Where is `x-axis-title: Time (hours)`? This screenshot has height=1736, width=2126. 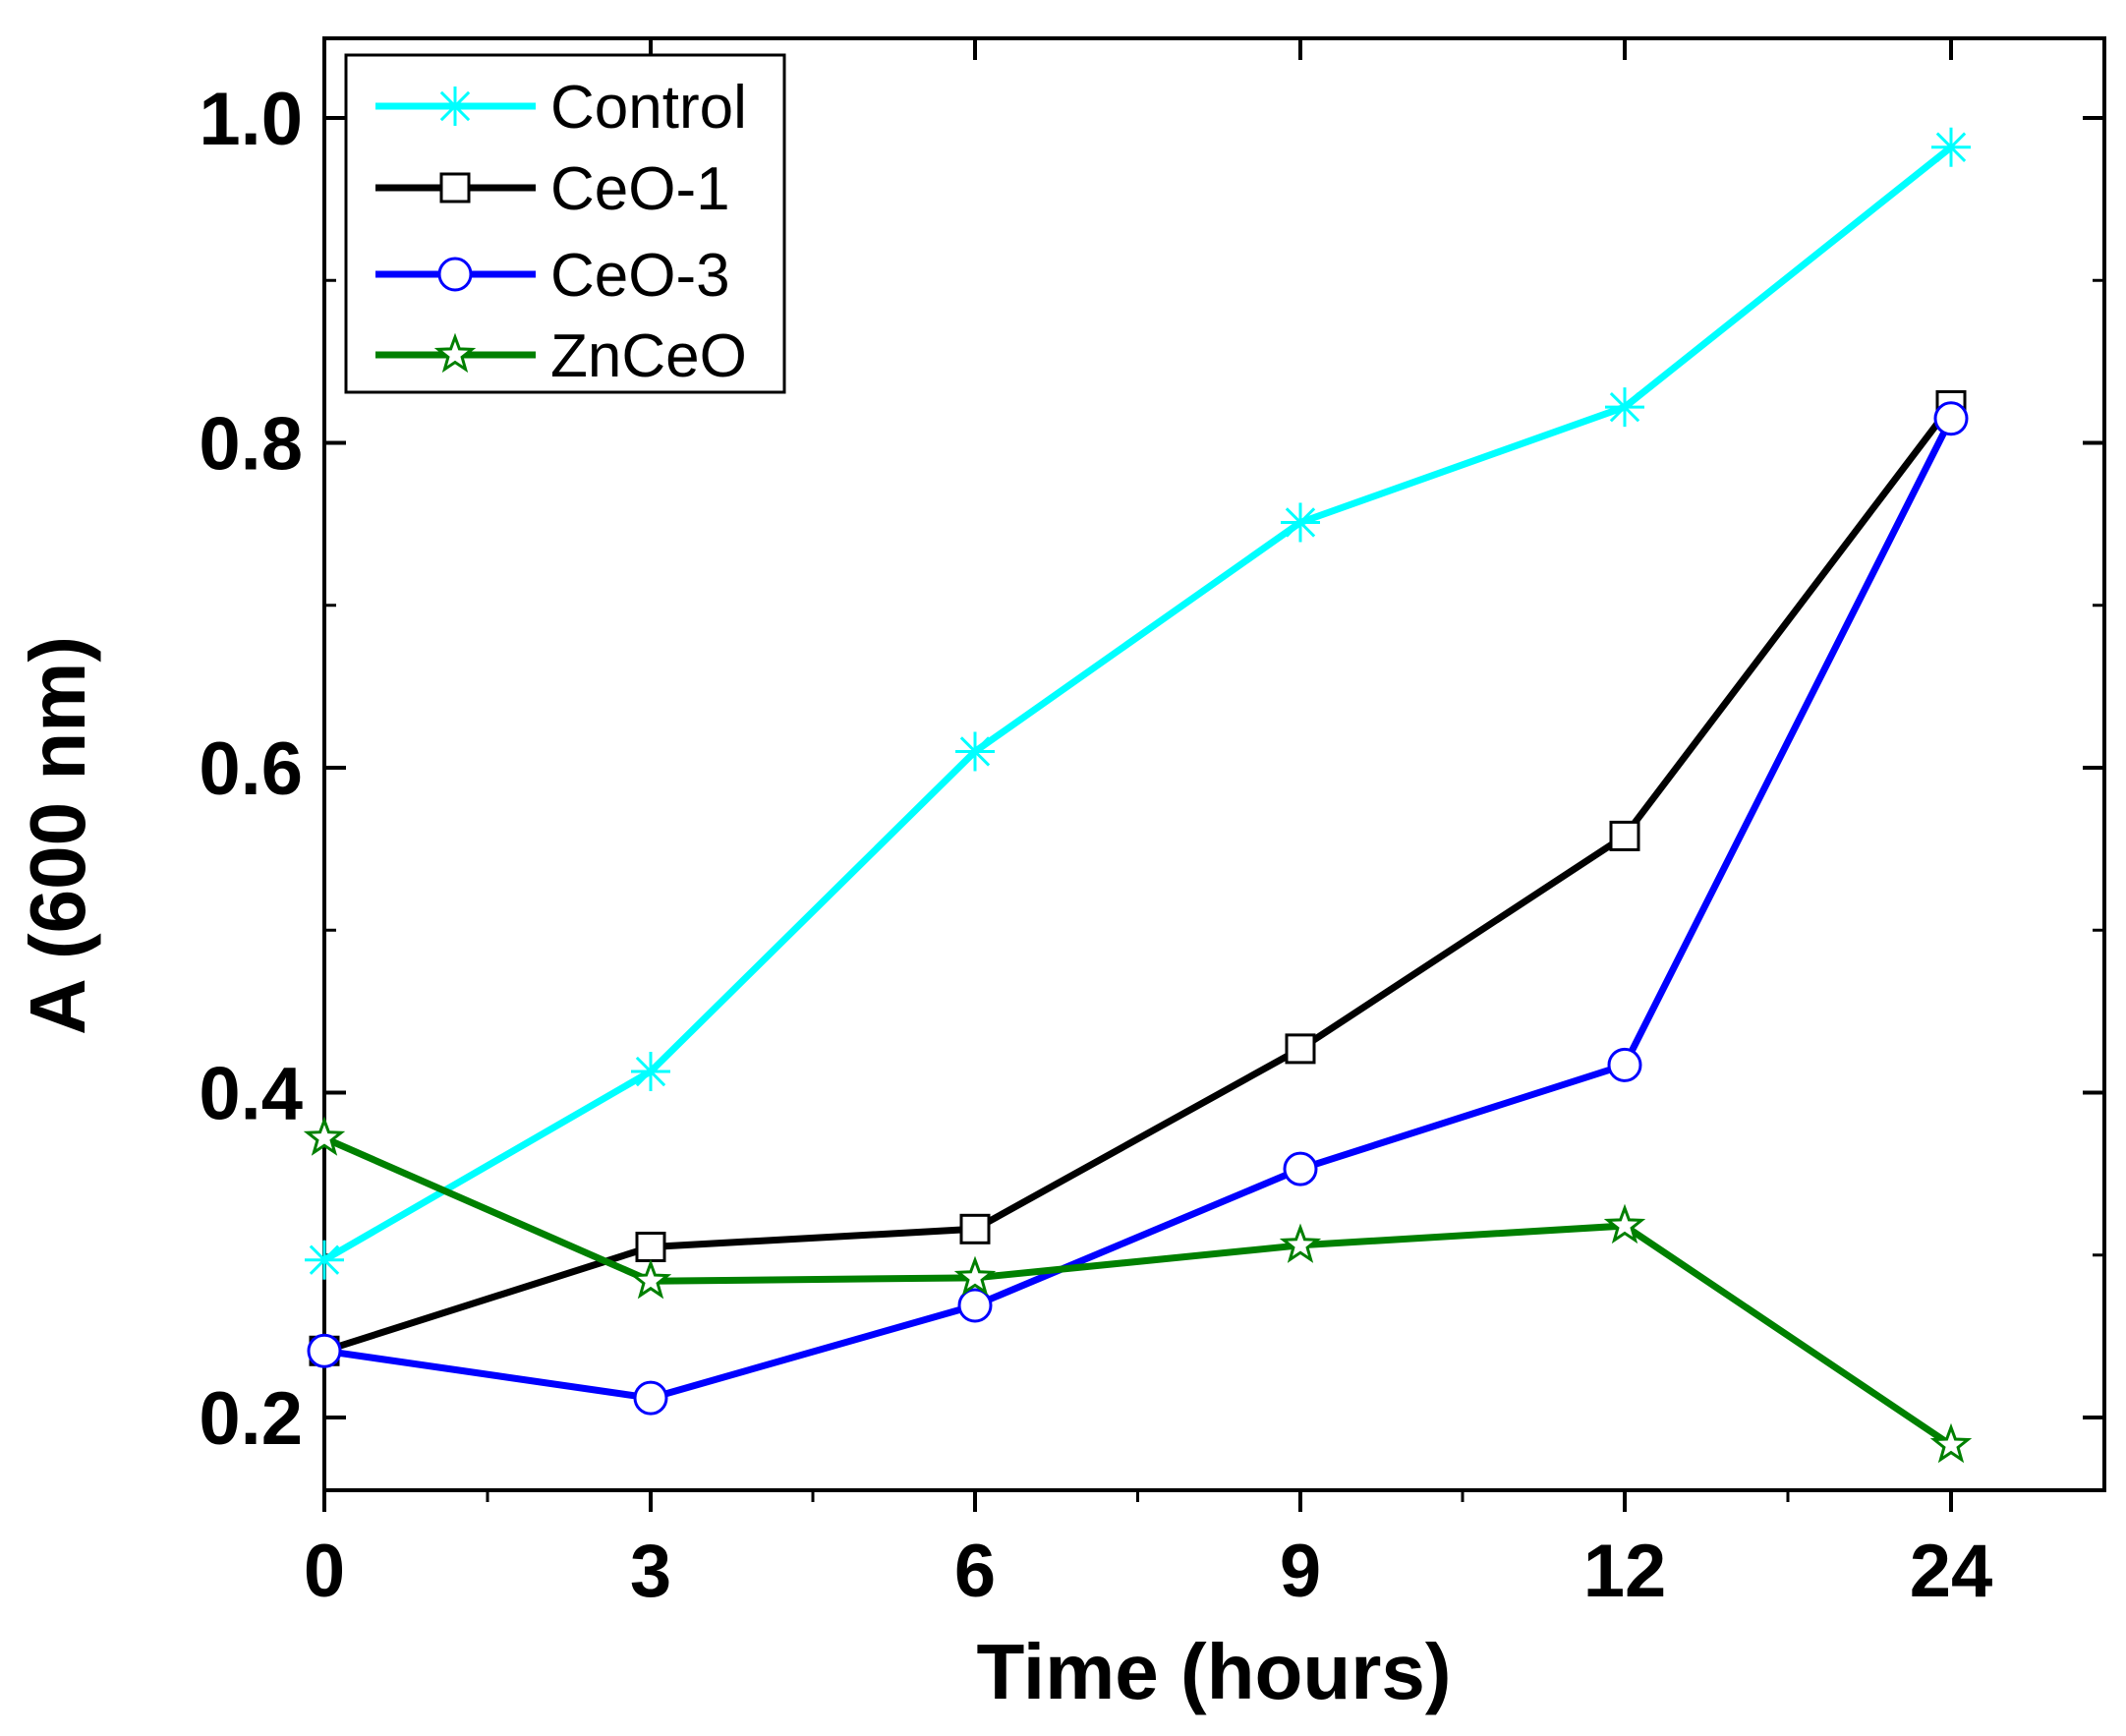 x-axis-title: Time (hours) is located at coordinates (1214, 1671).